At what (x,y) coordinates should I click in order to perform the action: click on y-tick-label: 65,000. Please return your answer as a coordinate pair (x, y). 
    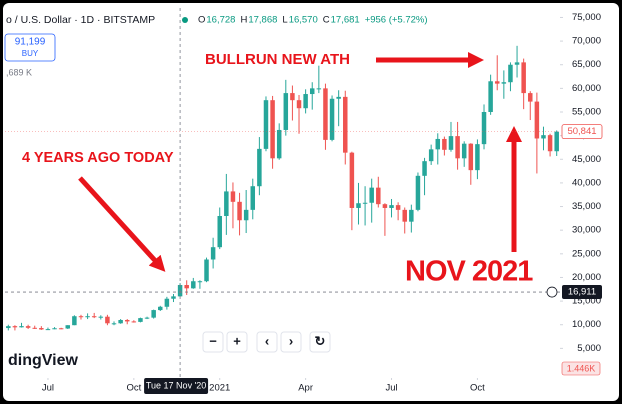
    Looking at the image, I should click on (586, 64).